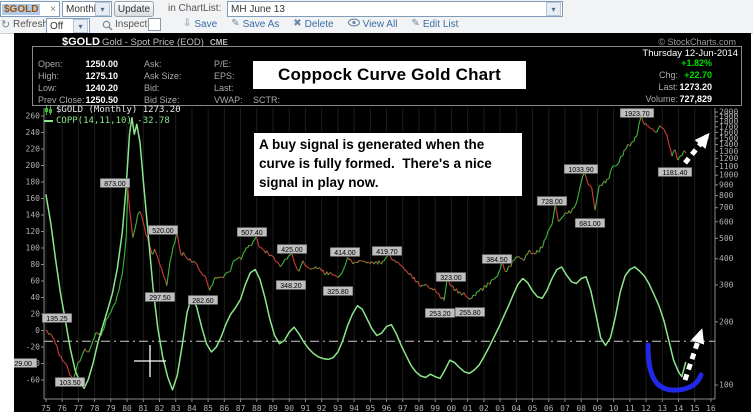 The height and width of the screenshot is (418, 753). I want to click on svg-text: -60, so click(33, 380).